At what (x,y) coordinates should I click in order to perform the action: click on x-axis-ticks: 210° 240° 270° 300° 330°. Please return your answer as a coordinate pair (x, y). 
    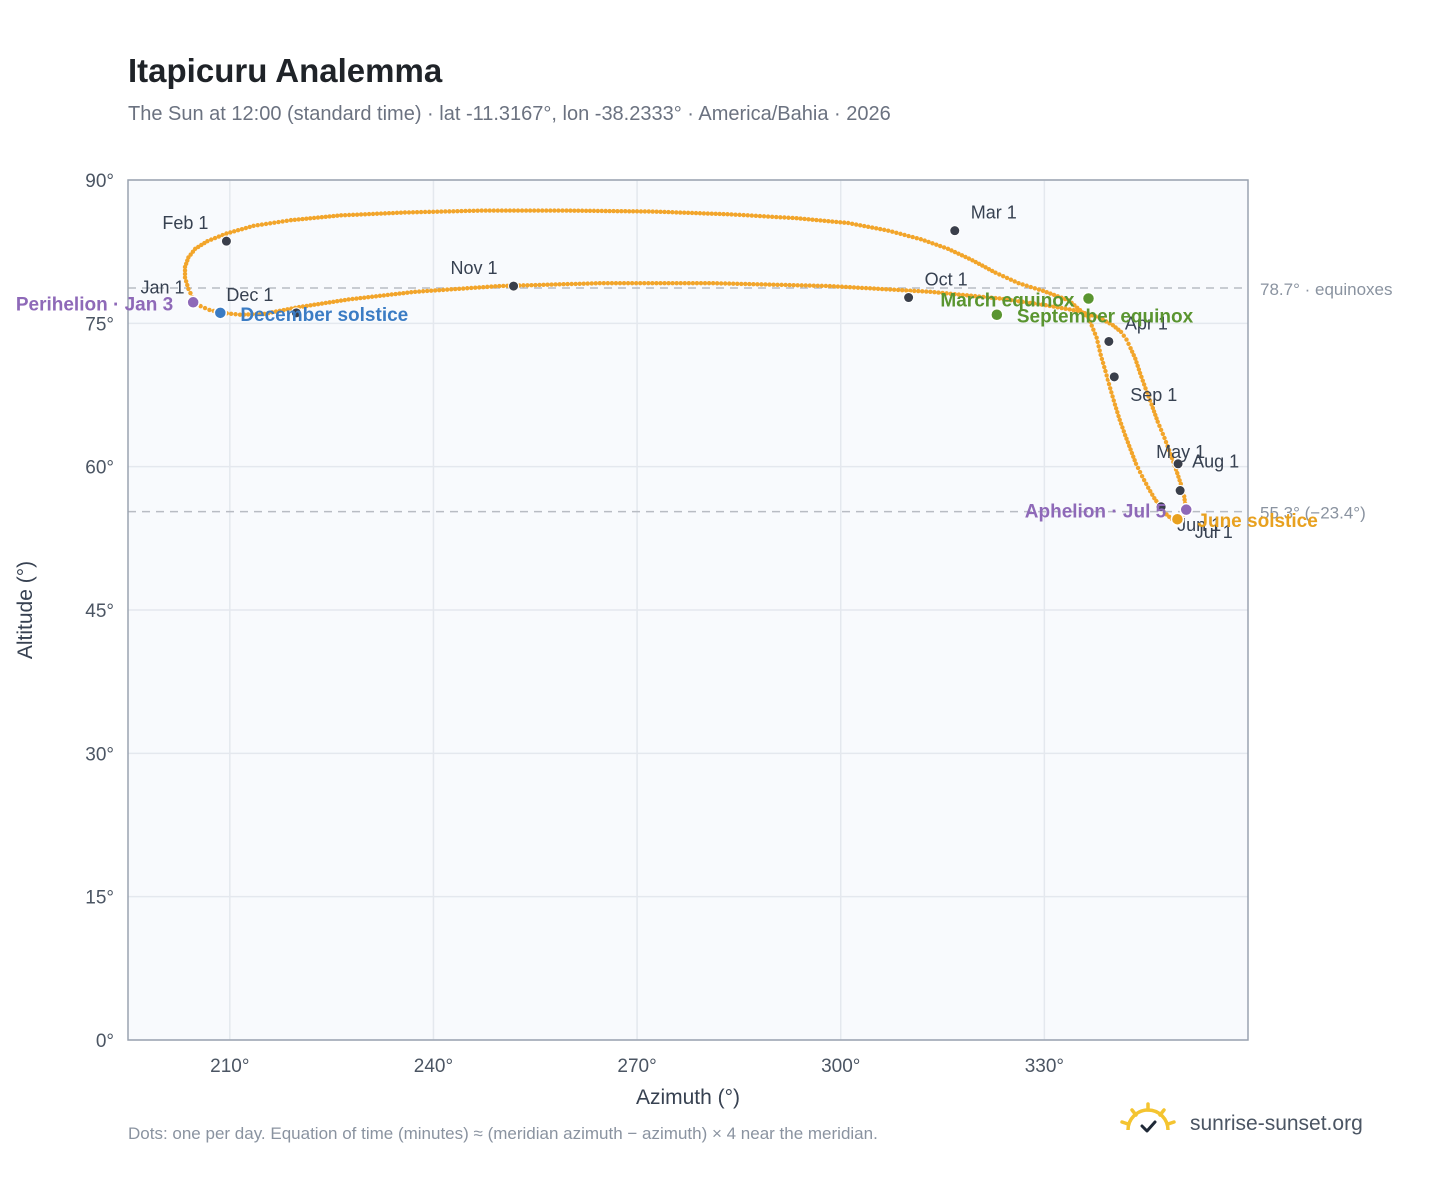
    Looking at the image, I should click on (637, 1066).